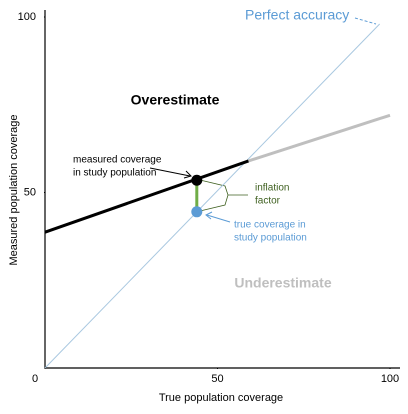 Image resolution: width=408 pixels, height=414 pixels. I want to click on annotation: Underestimate, so click(282, 283).